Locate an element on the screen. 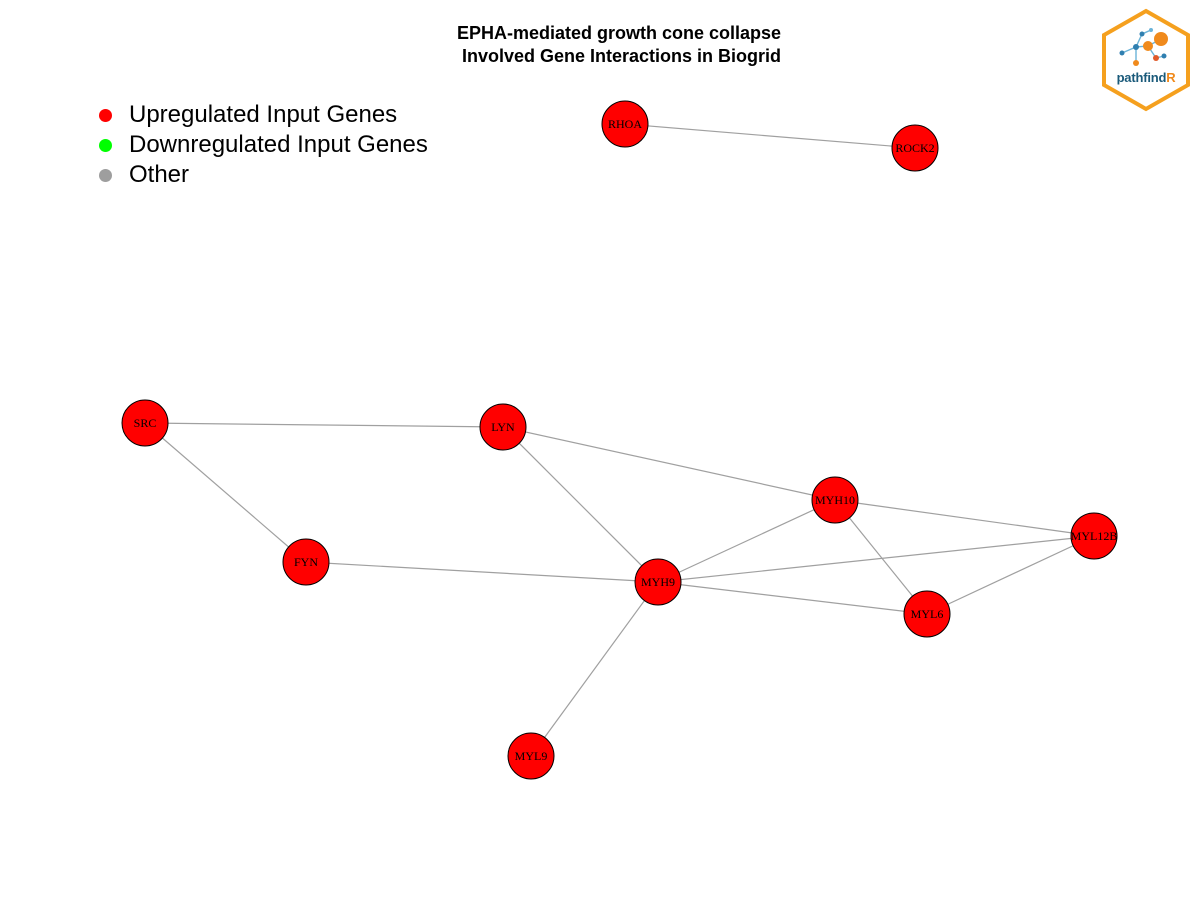 Image resolution: width=1200 pixels, height=900 pixels. node-circle-rock2 is located at coordinates (915, 148).